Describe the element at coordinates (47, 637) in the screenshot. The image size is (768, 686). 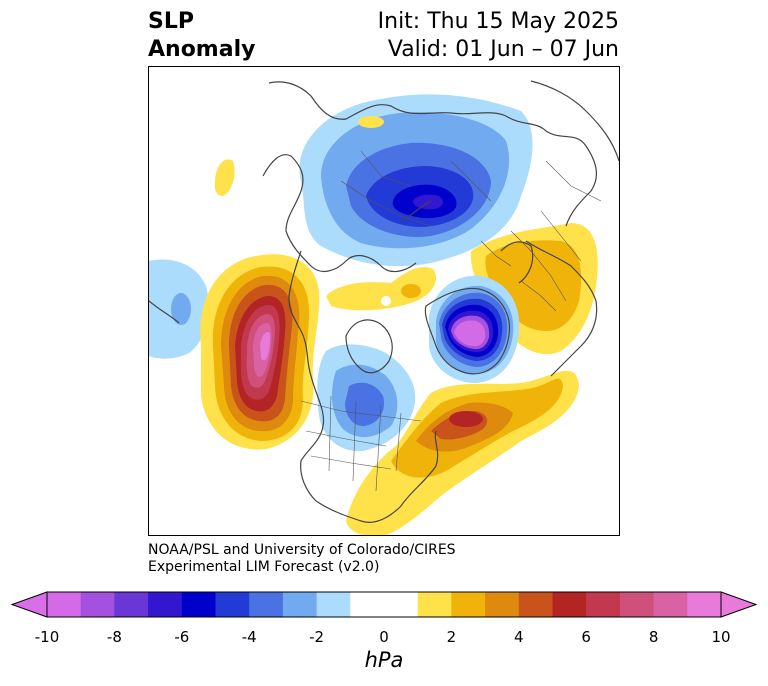
I see `colorbar-tick-label: -10` at that location.